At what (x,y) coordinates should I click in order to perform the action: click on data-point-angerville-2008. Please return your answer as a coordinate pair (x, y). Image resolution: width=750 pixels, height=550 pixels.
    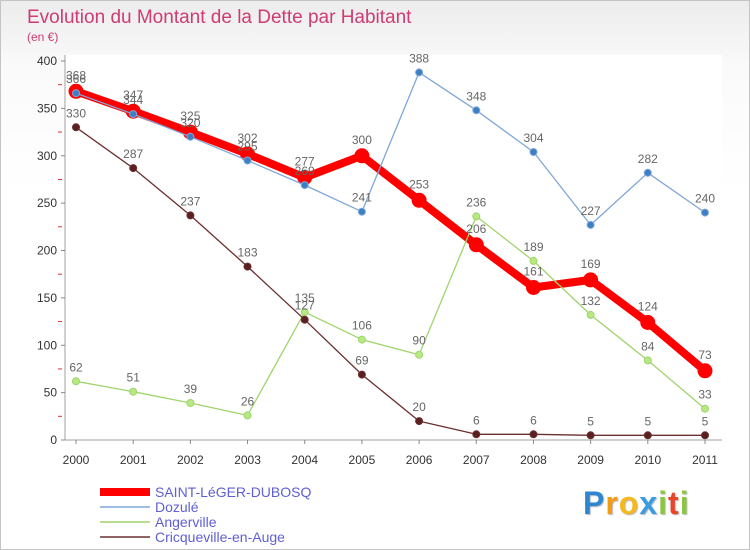
    Looking at the image, I should click on (533, 260).